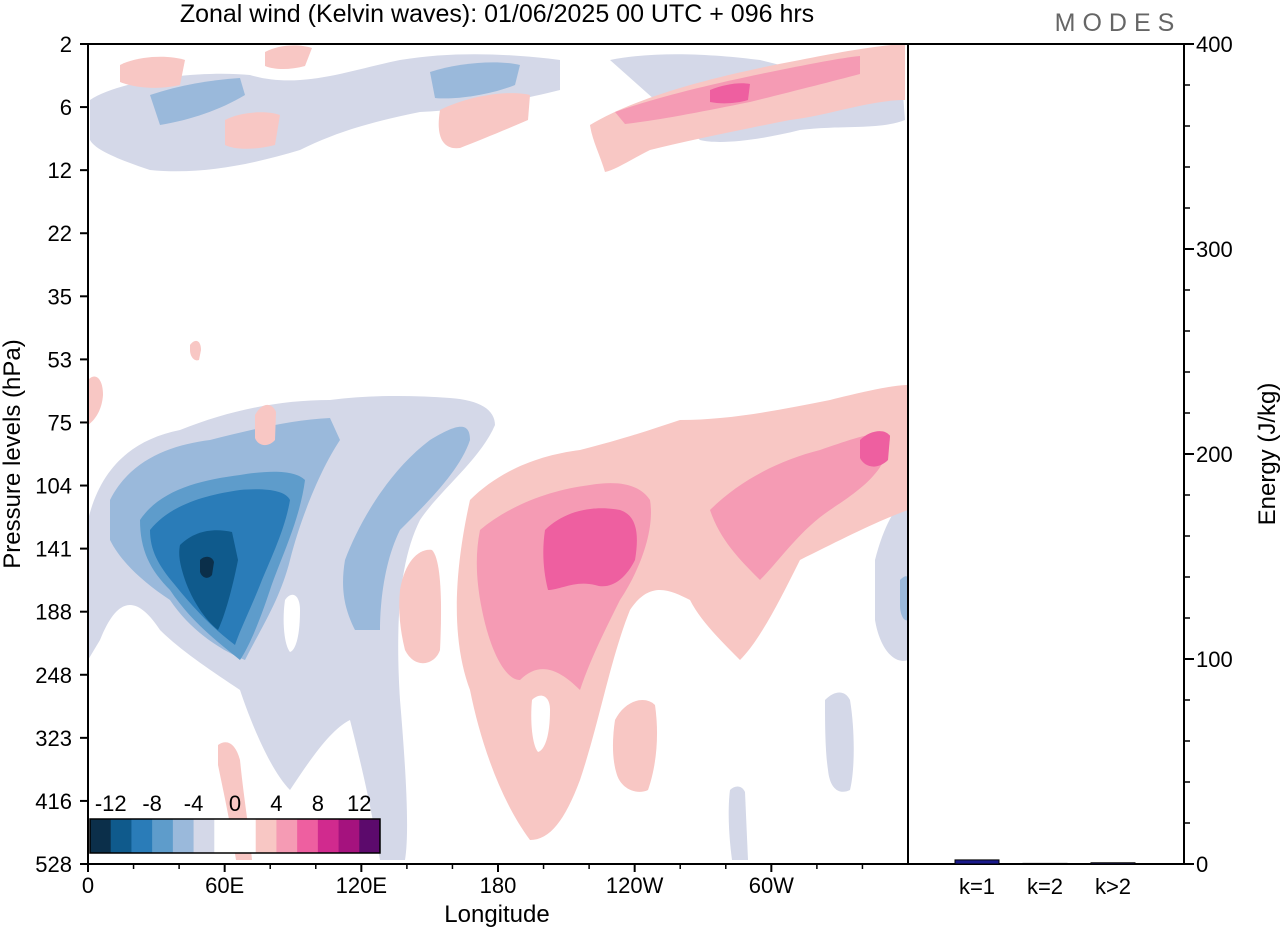 This screenshot has width=1280, height=930. I want to click on contour-neg-lev2b, so click(406, 528).